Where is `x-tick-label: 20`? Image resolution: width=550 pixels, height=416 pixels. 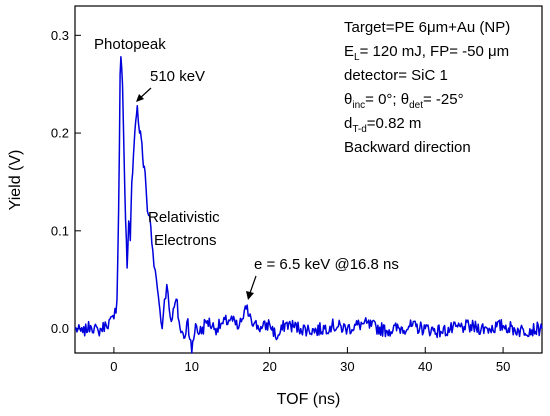
x-tick-label: 20 is located at coordinates (269, 366).